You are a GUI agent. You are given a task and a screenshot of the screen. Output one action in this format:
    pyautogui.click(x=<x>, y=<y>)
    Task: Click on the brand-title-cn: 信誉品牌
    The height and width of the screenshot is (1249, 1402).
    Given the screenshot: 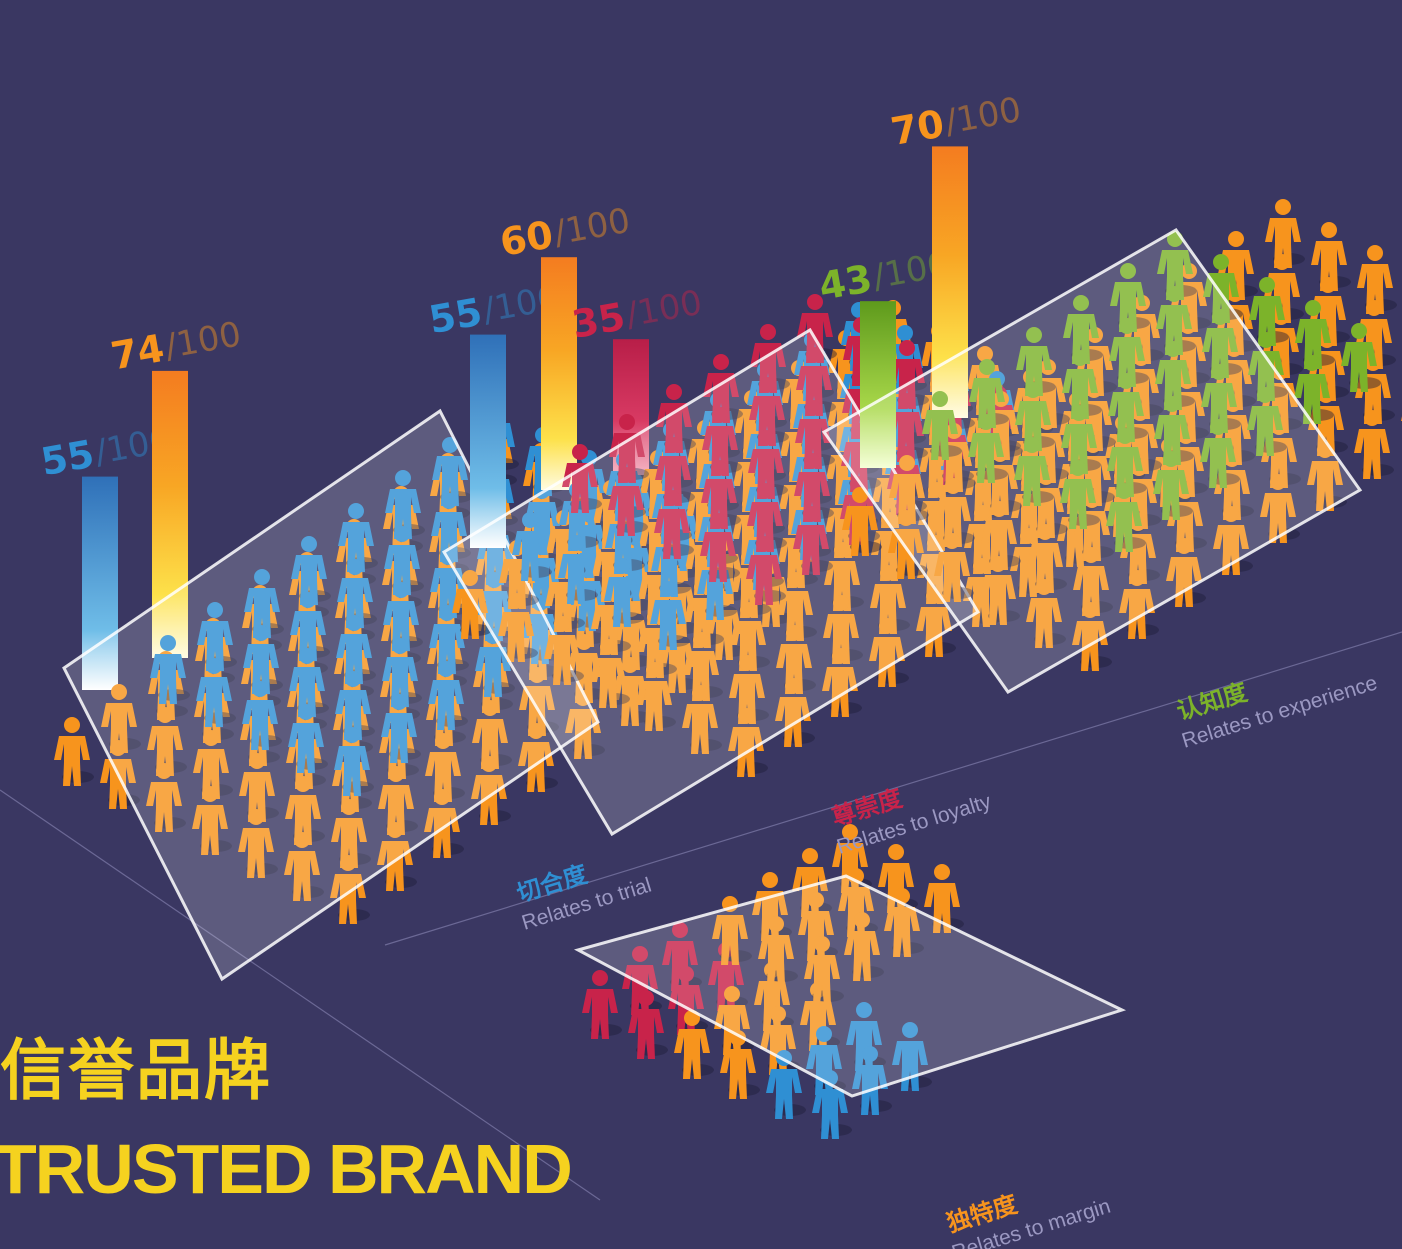 What is the action you would take?
    pyautogui.click(x=136, y=1070)
    